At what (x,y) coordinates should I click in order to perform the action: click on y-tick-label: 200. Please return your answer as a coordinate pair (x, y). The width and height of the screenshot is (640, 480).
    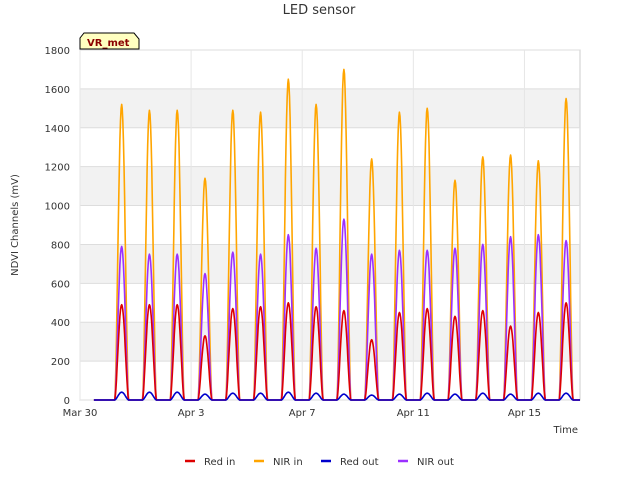
    Looking at the image, I should click on (60, 362).